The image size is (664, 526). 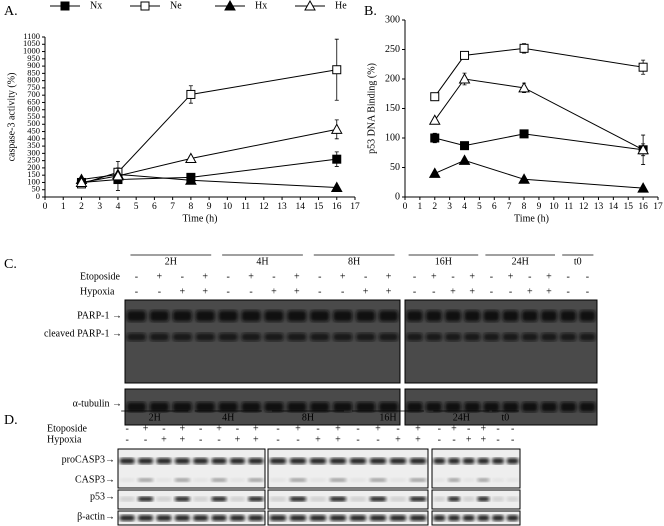 I want to click on band-label: CASP3→, so click(x=95, y=479).